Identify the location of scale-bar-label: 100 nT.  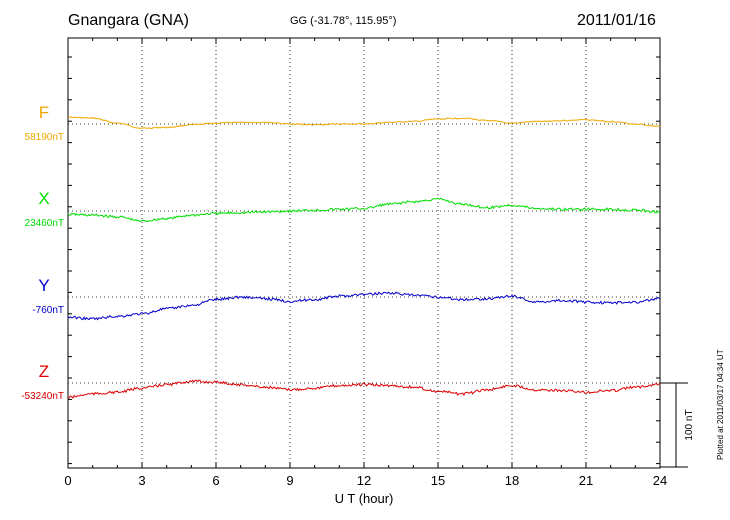
(689, 424).